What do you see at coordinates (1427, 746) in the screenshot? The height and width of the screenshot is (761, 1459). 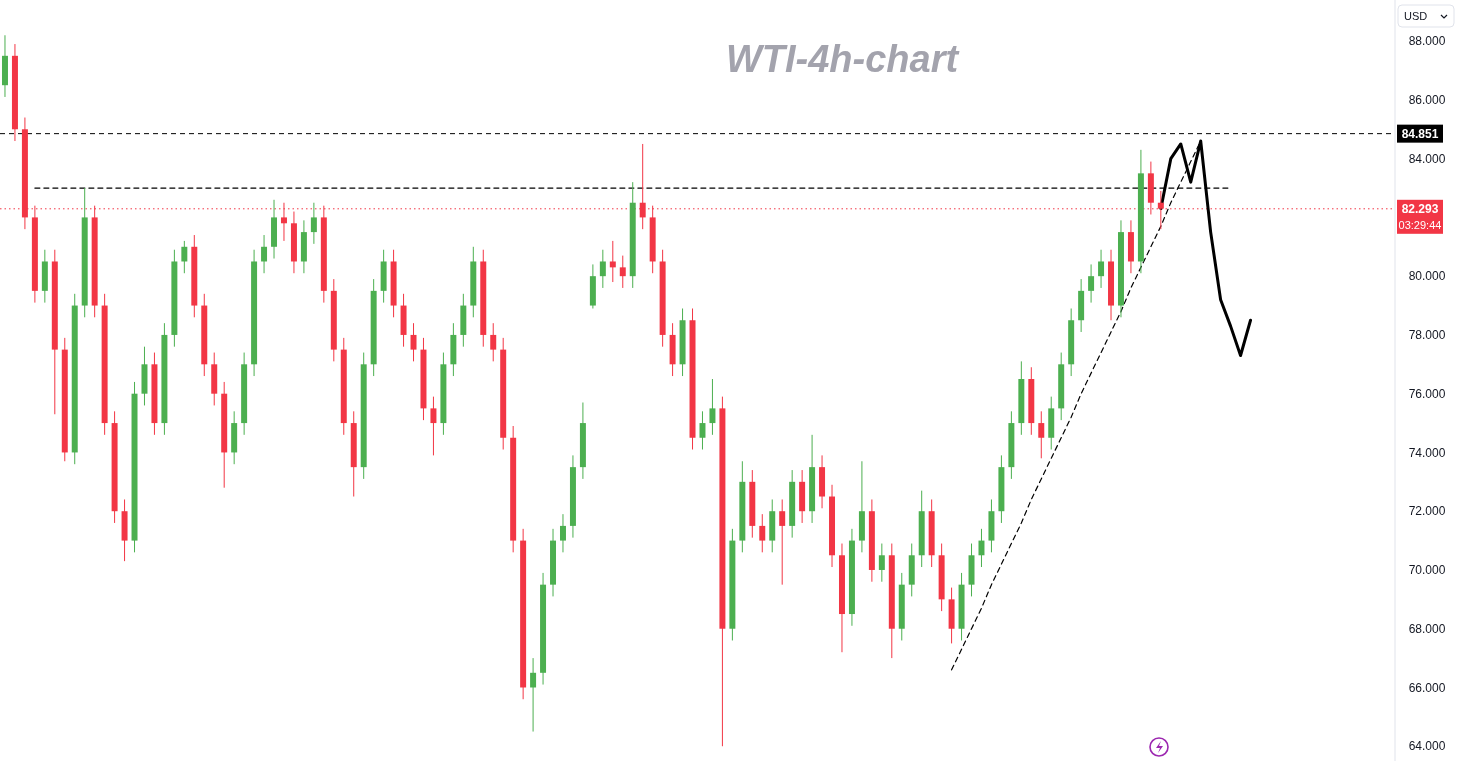 I see `y-tick-label: 64.000` at bounding box center [1427, 746].